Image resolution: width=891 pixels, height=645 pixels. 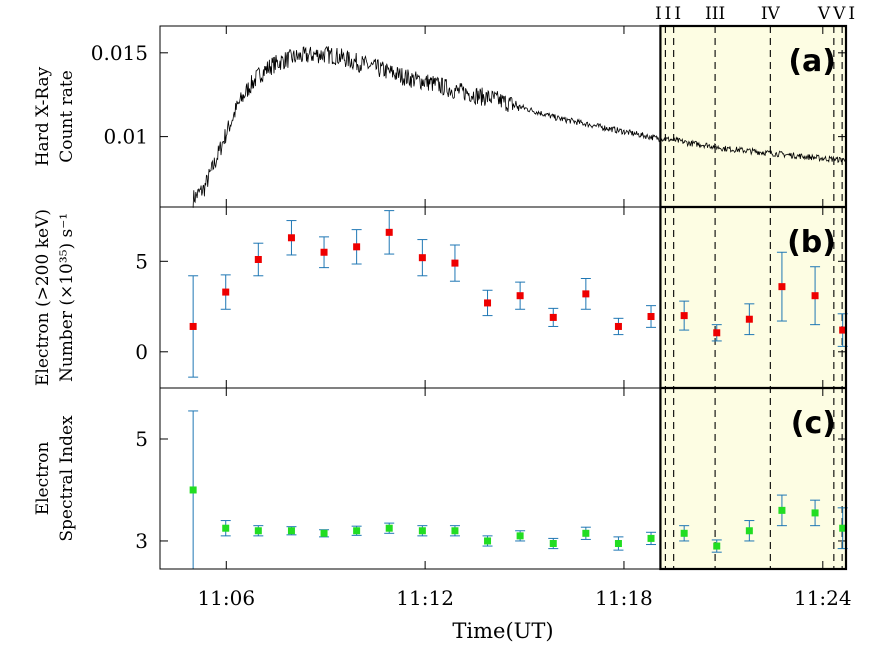 I want to click on ylabel-a-0: Hard X-Ray, so click(x=43, y=116).